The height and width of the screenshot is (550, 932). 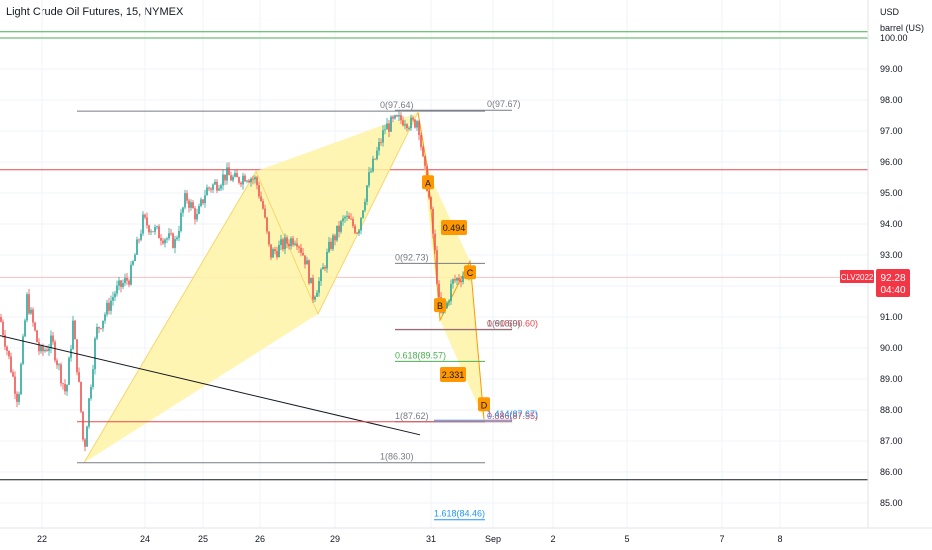 What do you see at coordinates (892, 278) in the screenshot?
I see `price-badge-value: 92.28` at bounding box center [892, 278].